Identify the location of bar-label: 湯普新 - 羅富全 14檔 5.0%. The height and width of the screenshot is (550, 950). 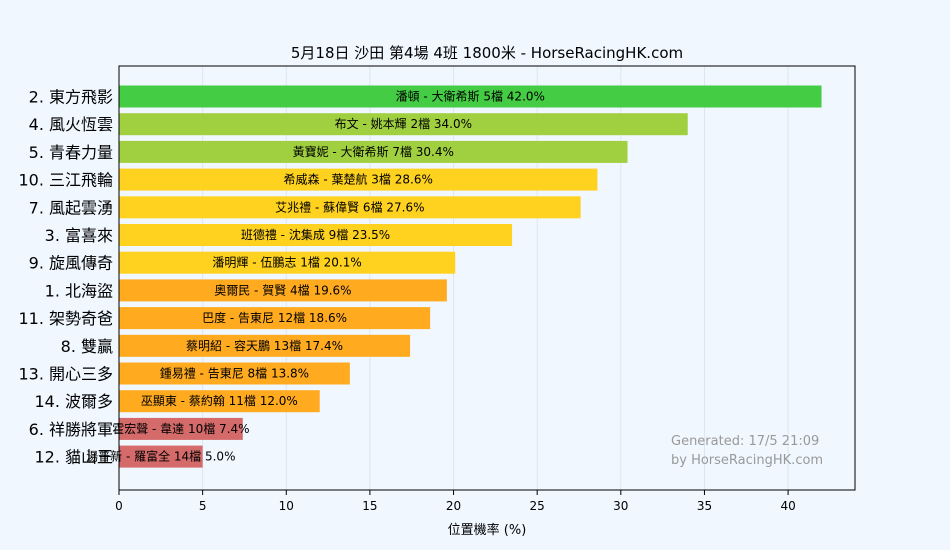
(160, 456).